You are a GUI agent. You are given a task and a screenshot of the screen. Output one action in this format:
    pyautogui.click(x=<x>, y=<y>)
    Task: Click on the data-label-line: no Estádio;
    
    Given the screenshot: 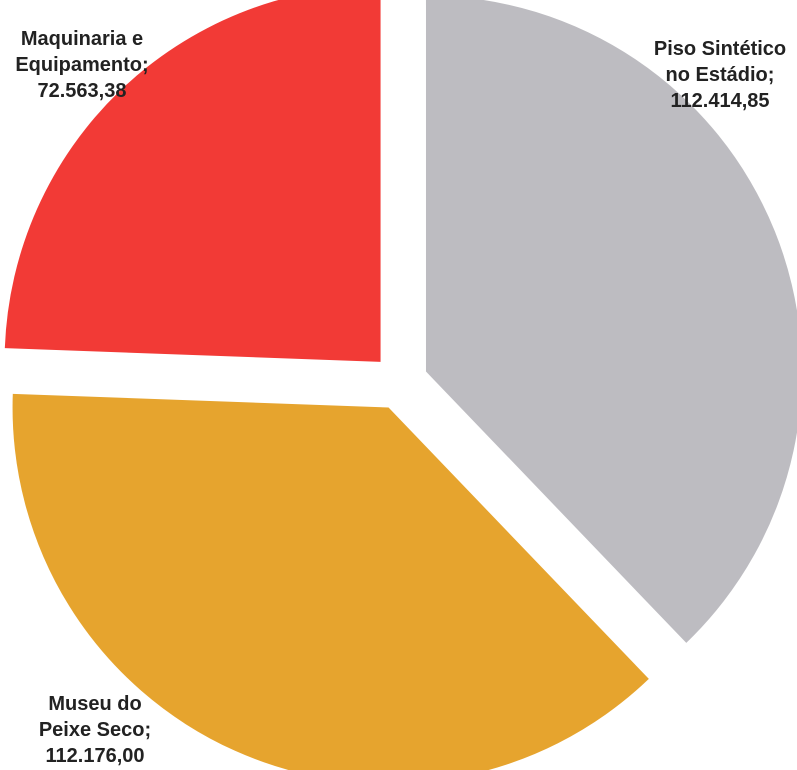 What is the action you would take?
    pyautogui.click(x=720, y=75)
    